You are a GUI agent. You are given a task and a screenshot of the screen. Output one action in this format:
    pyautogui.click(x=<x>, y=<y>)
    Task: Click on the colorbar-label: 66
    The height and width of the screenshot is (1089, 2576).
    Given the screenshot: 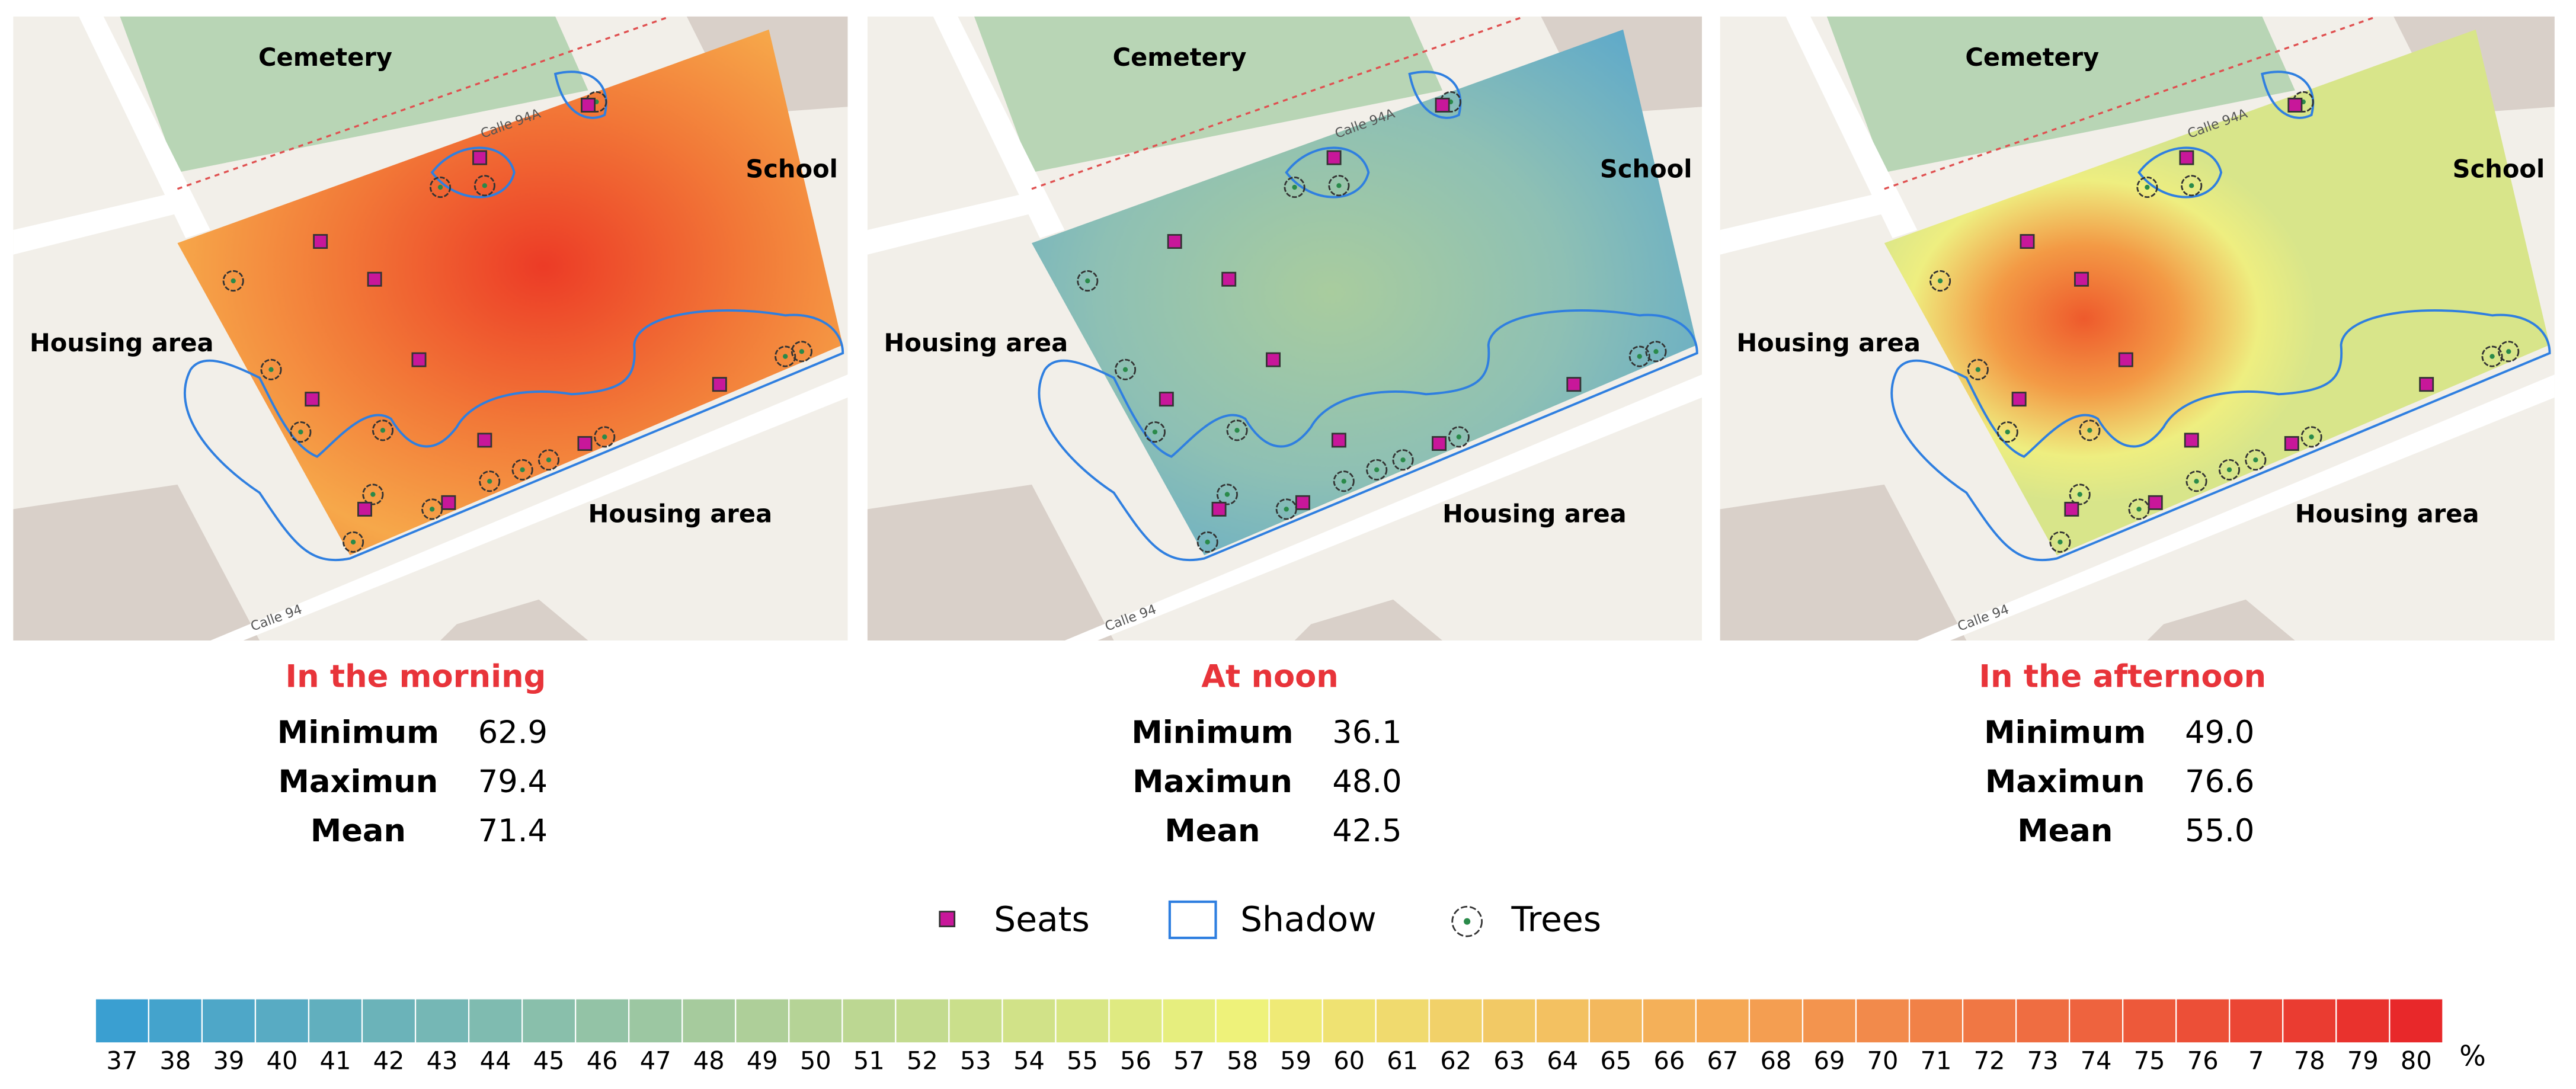 What is the action you would take?
    pyautogui.click(x=1669, y=1060)
    